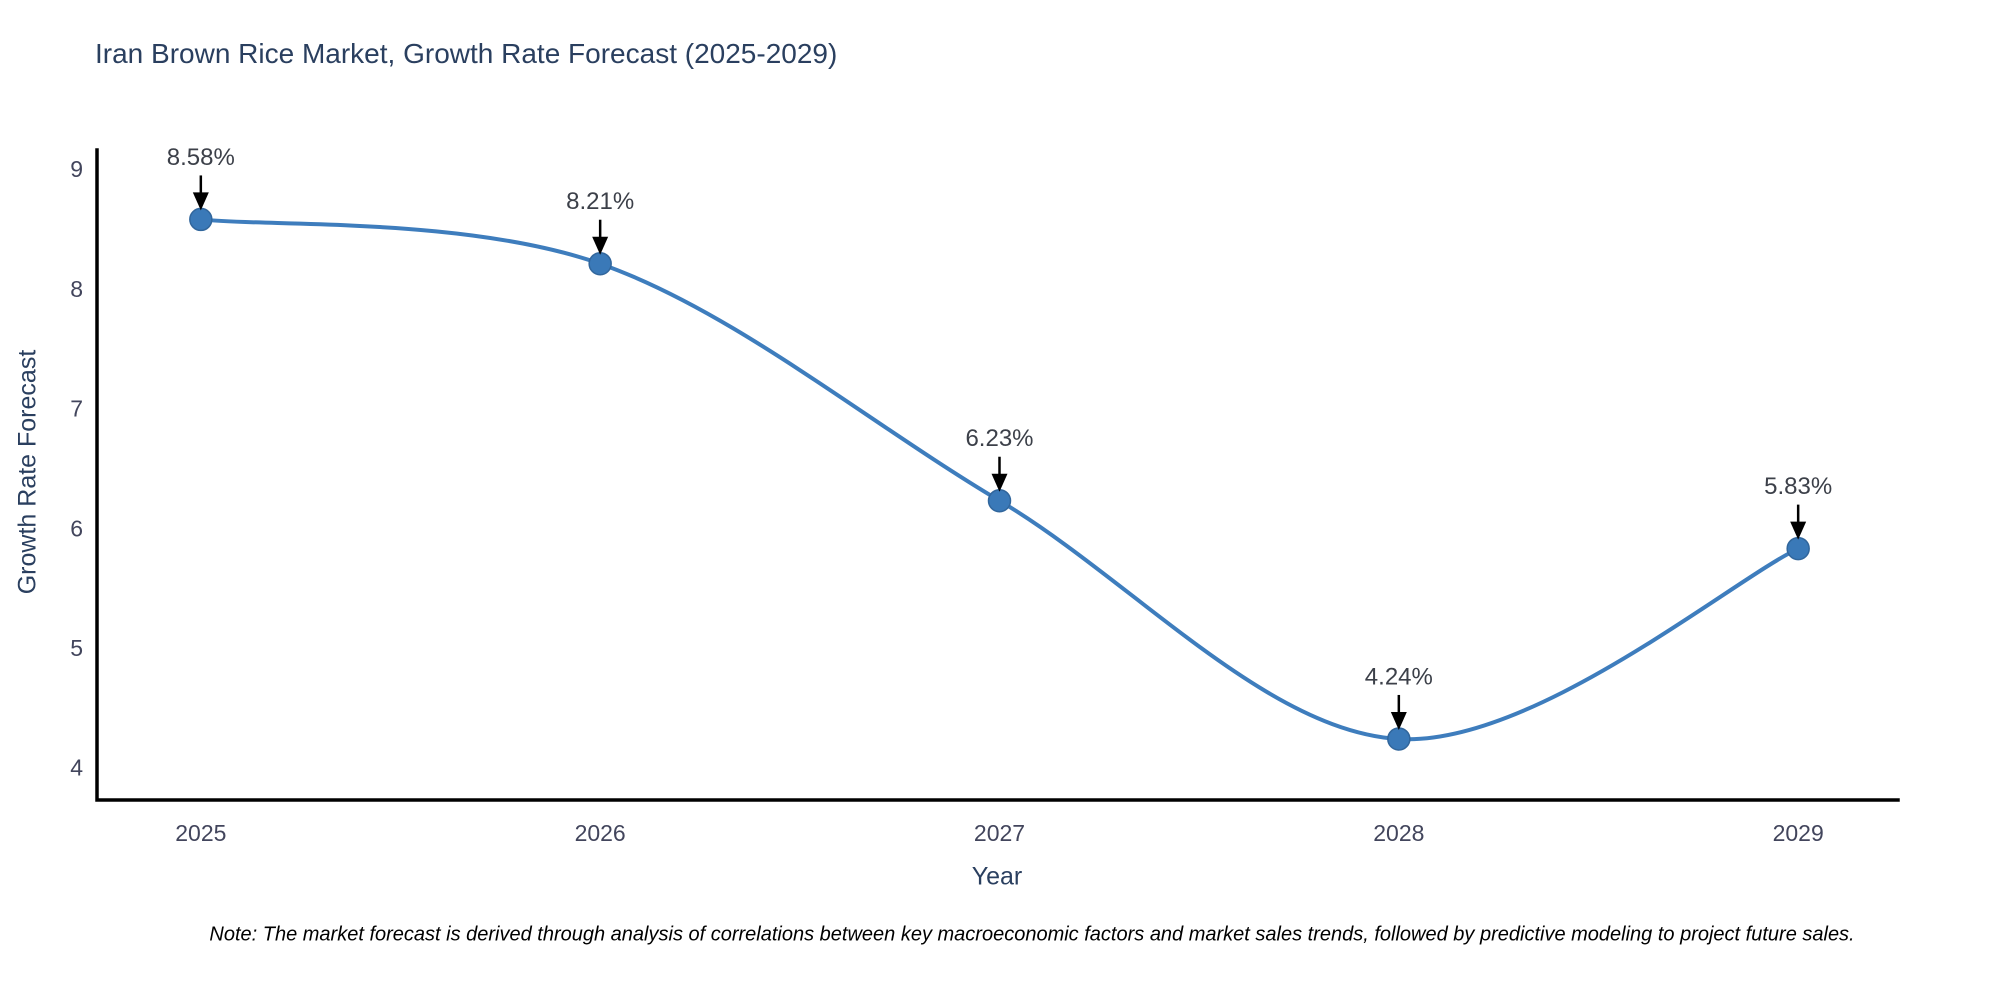  What do you see at coordinates (76, 468) in the screenshot?
I see `y-axis-ticks: 4 5 6 7 8 9` at bounding box center [76, 468].